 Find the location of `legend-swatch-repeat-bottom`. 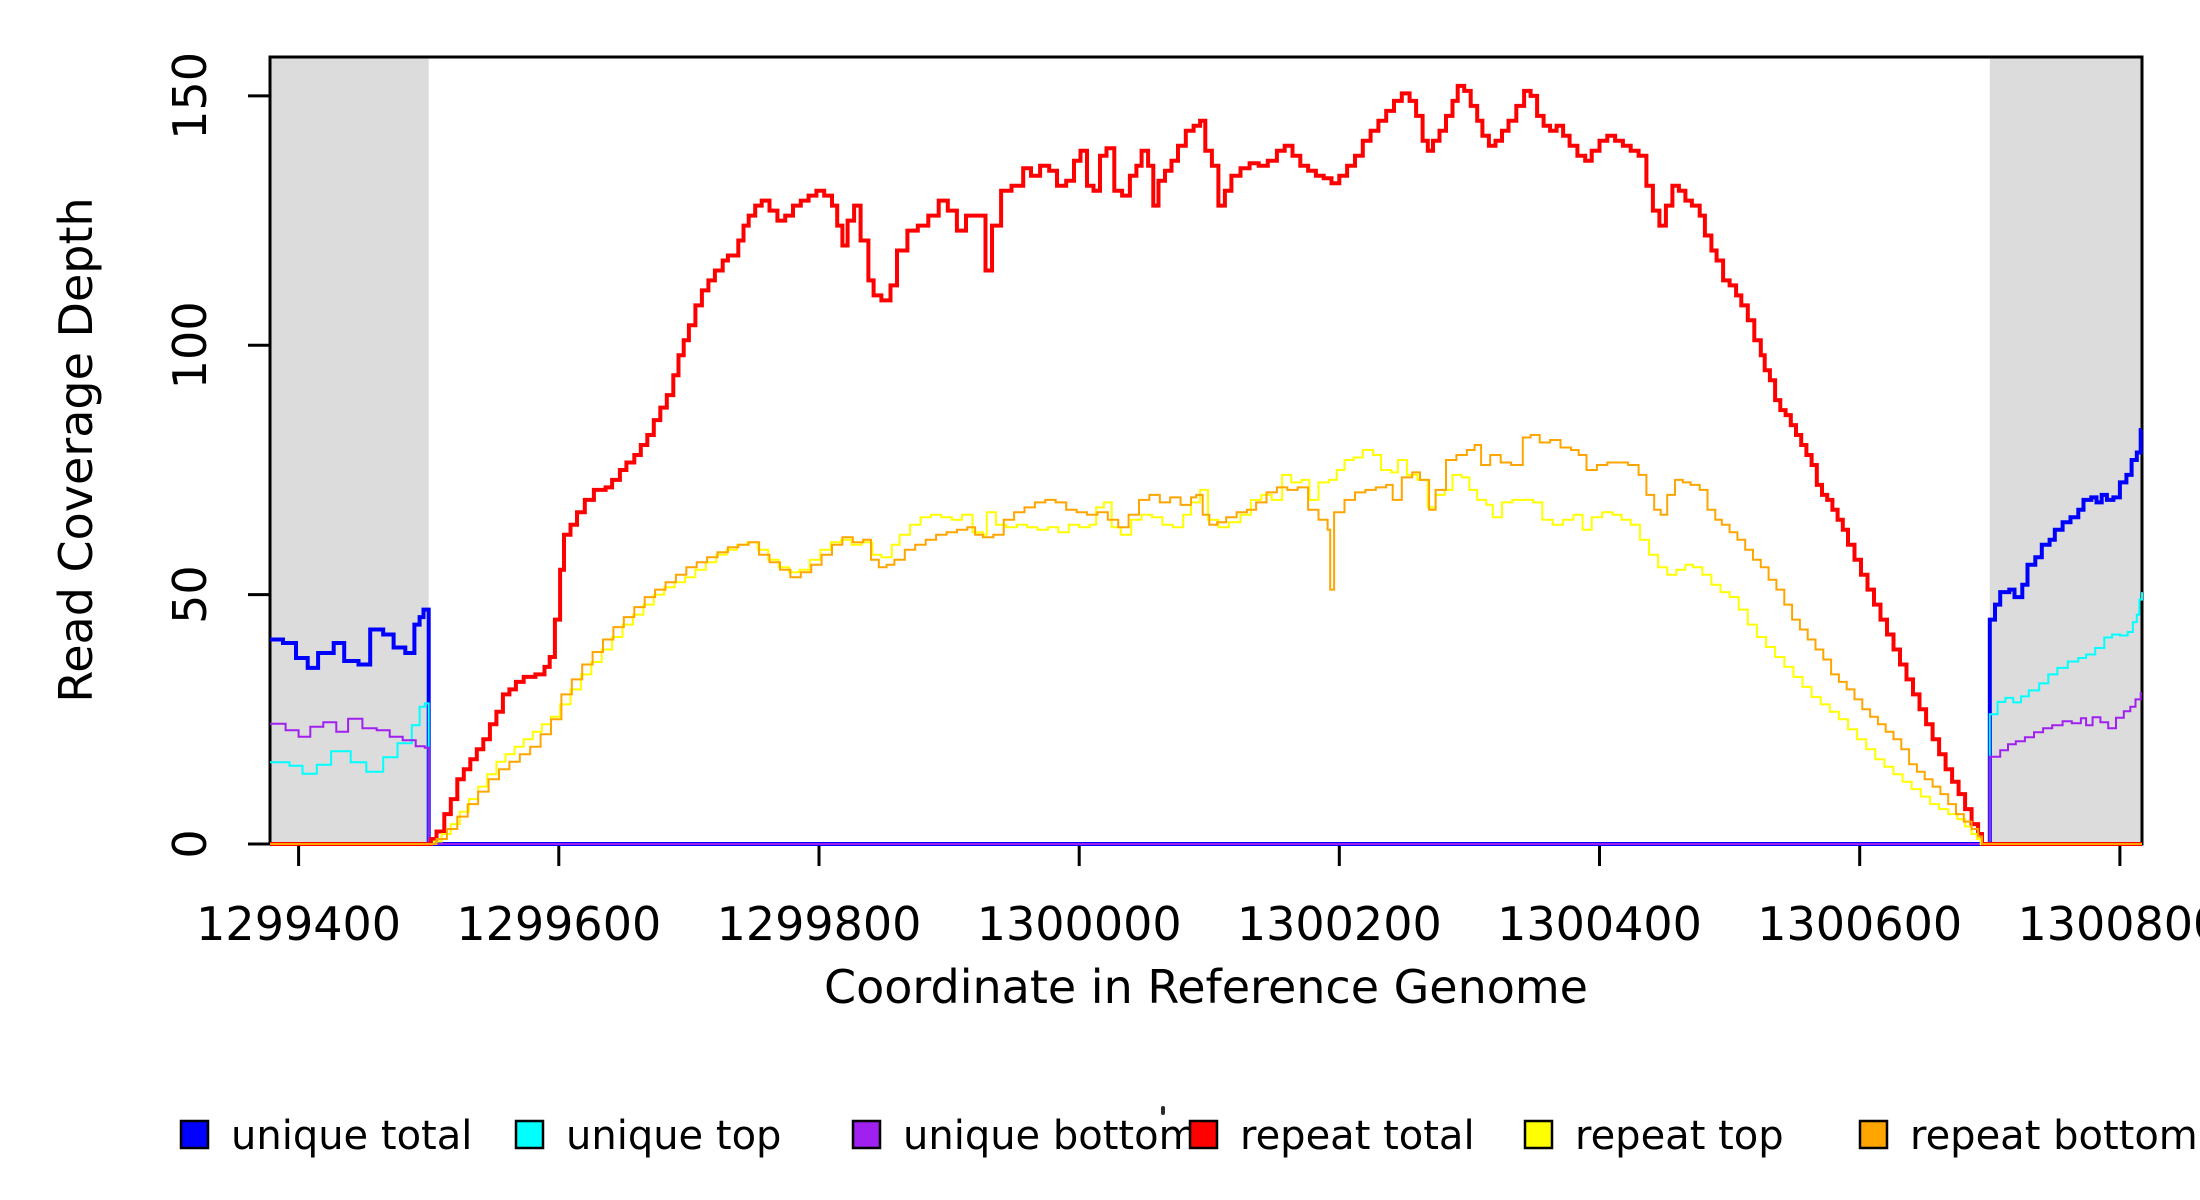

legend-swatch-repeat-bottom is located at coordinates (1873, 1134).